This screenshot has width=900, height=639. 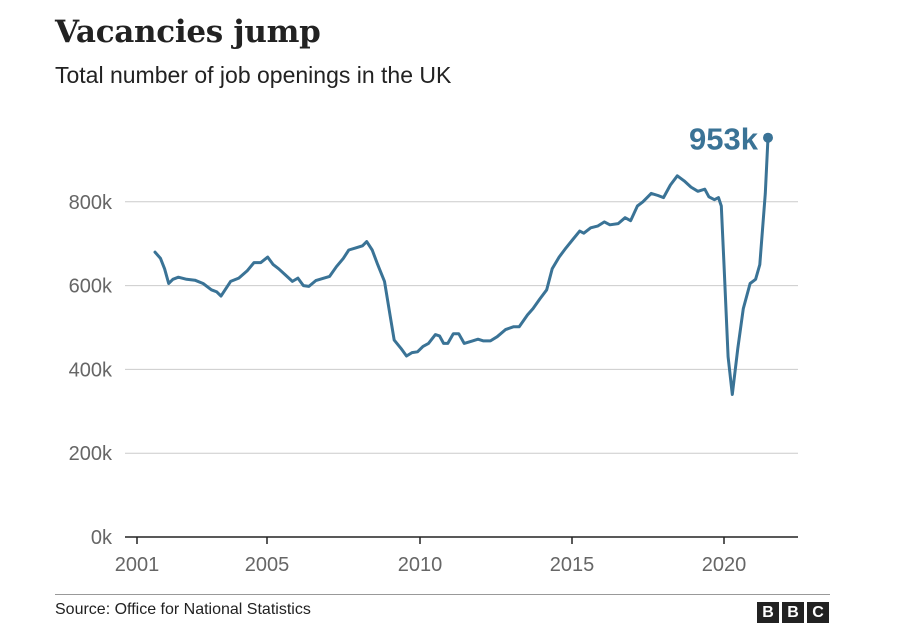 I want to click on x-tick-label: 2020, so click(x=724, y=565).